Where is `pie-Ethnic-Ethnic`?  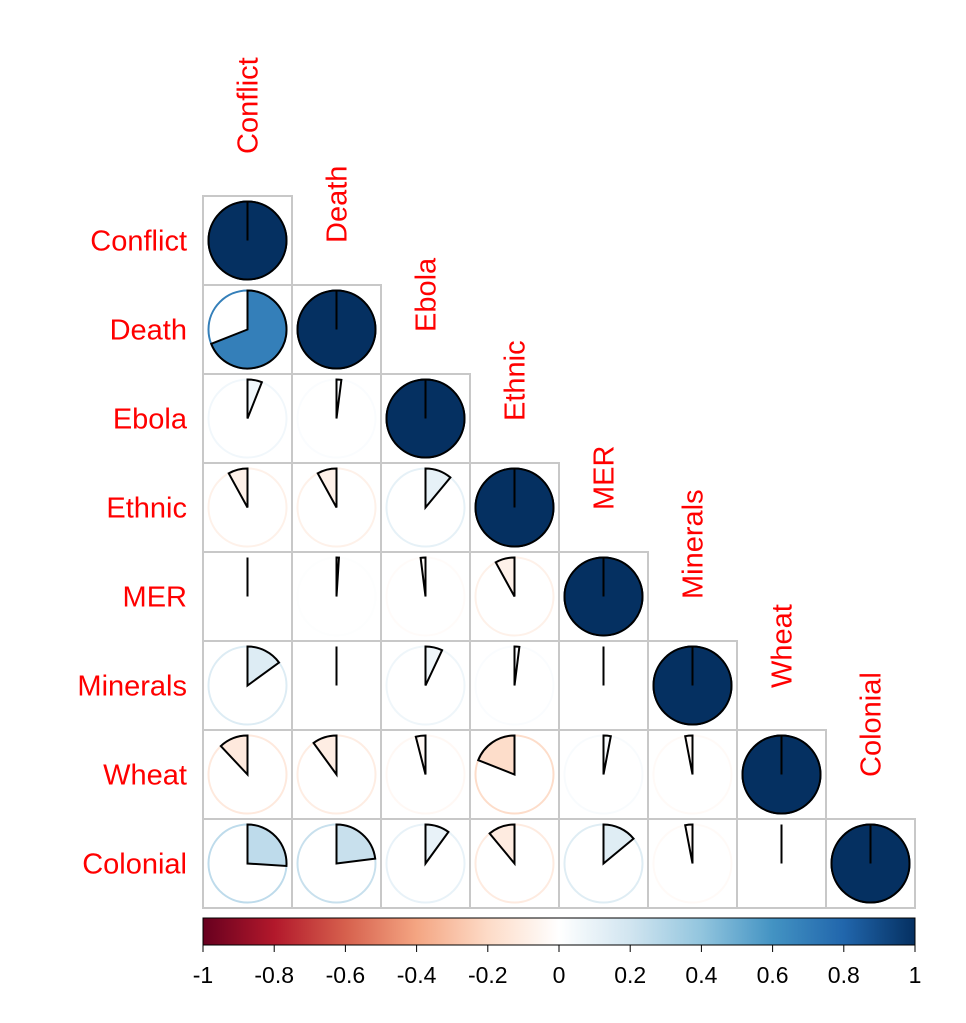 pie-Ethnic-Ethnic is located at coordinates (514, 507).